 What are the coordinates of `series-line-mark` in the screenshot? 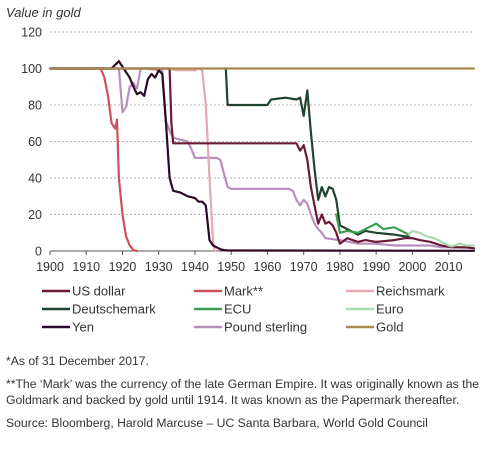 It's located at (93, 160).